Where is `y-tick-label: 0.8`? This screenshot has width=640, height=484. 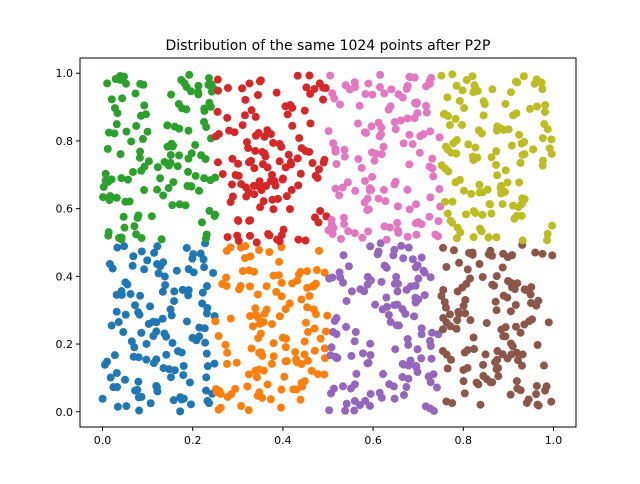
y-tick-label: 0.8 is located at coordinates (65, 141).